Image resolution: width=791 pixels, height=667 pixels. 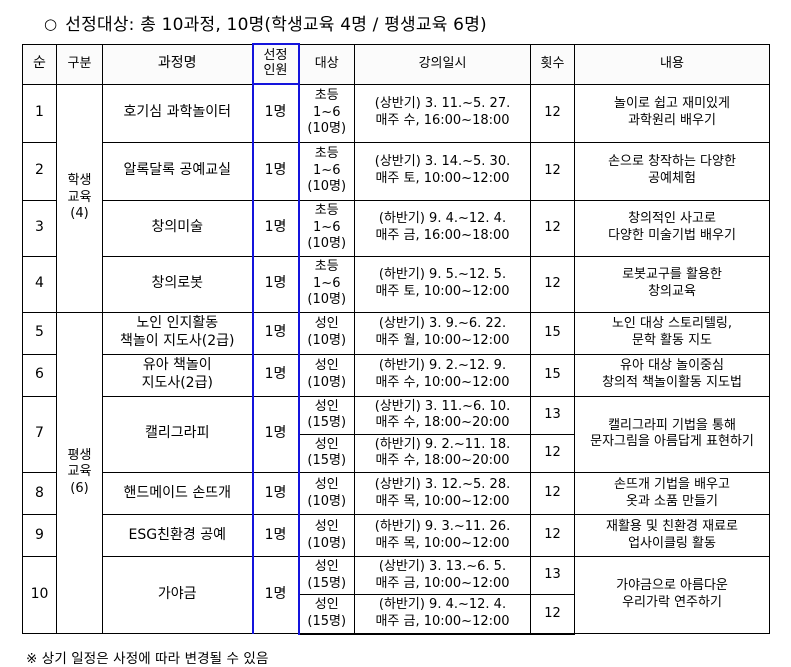 I want to click on cell-schedule: (상반기) 3. 12.~5. 28. 매주 목, 10:00~12:00, so click(x=442, y=493).